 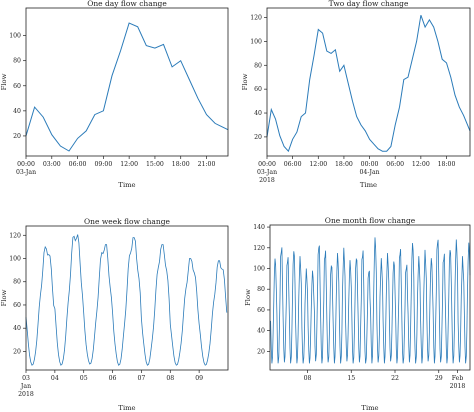 What do you see at coordinates (26, 378) in the screenshot?
I see `x-tick-label: 03` at bounding box center [26, 378].